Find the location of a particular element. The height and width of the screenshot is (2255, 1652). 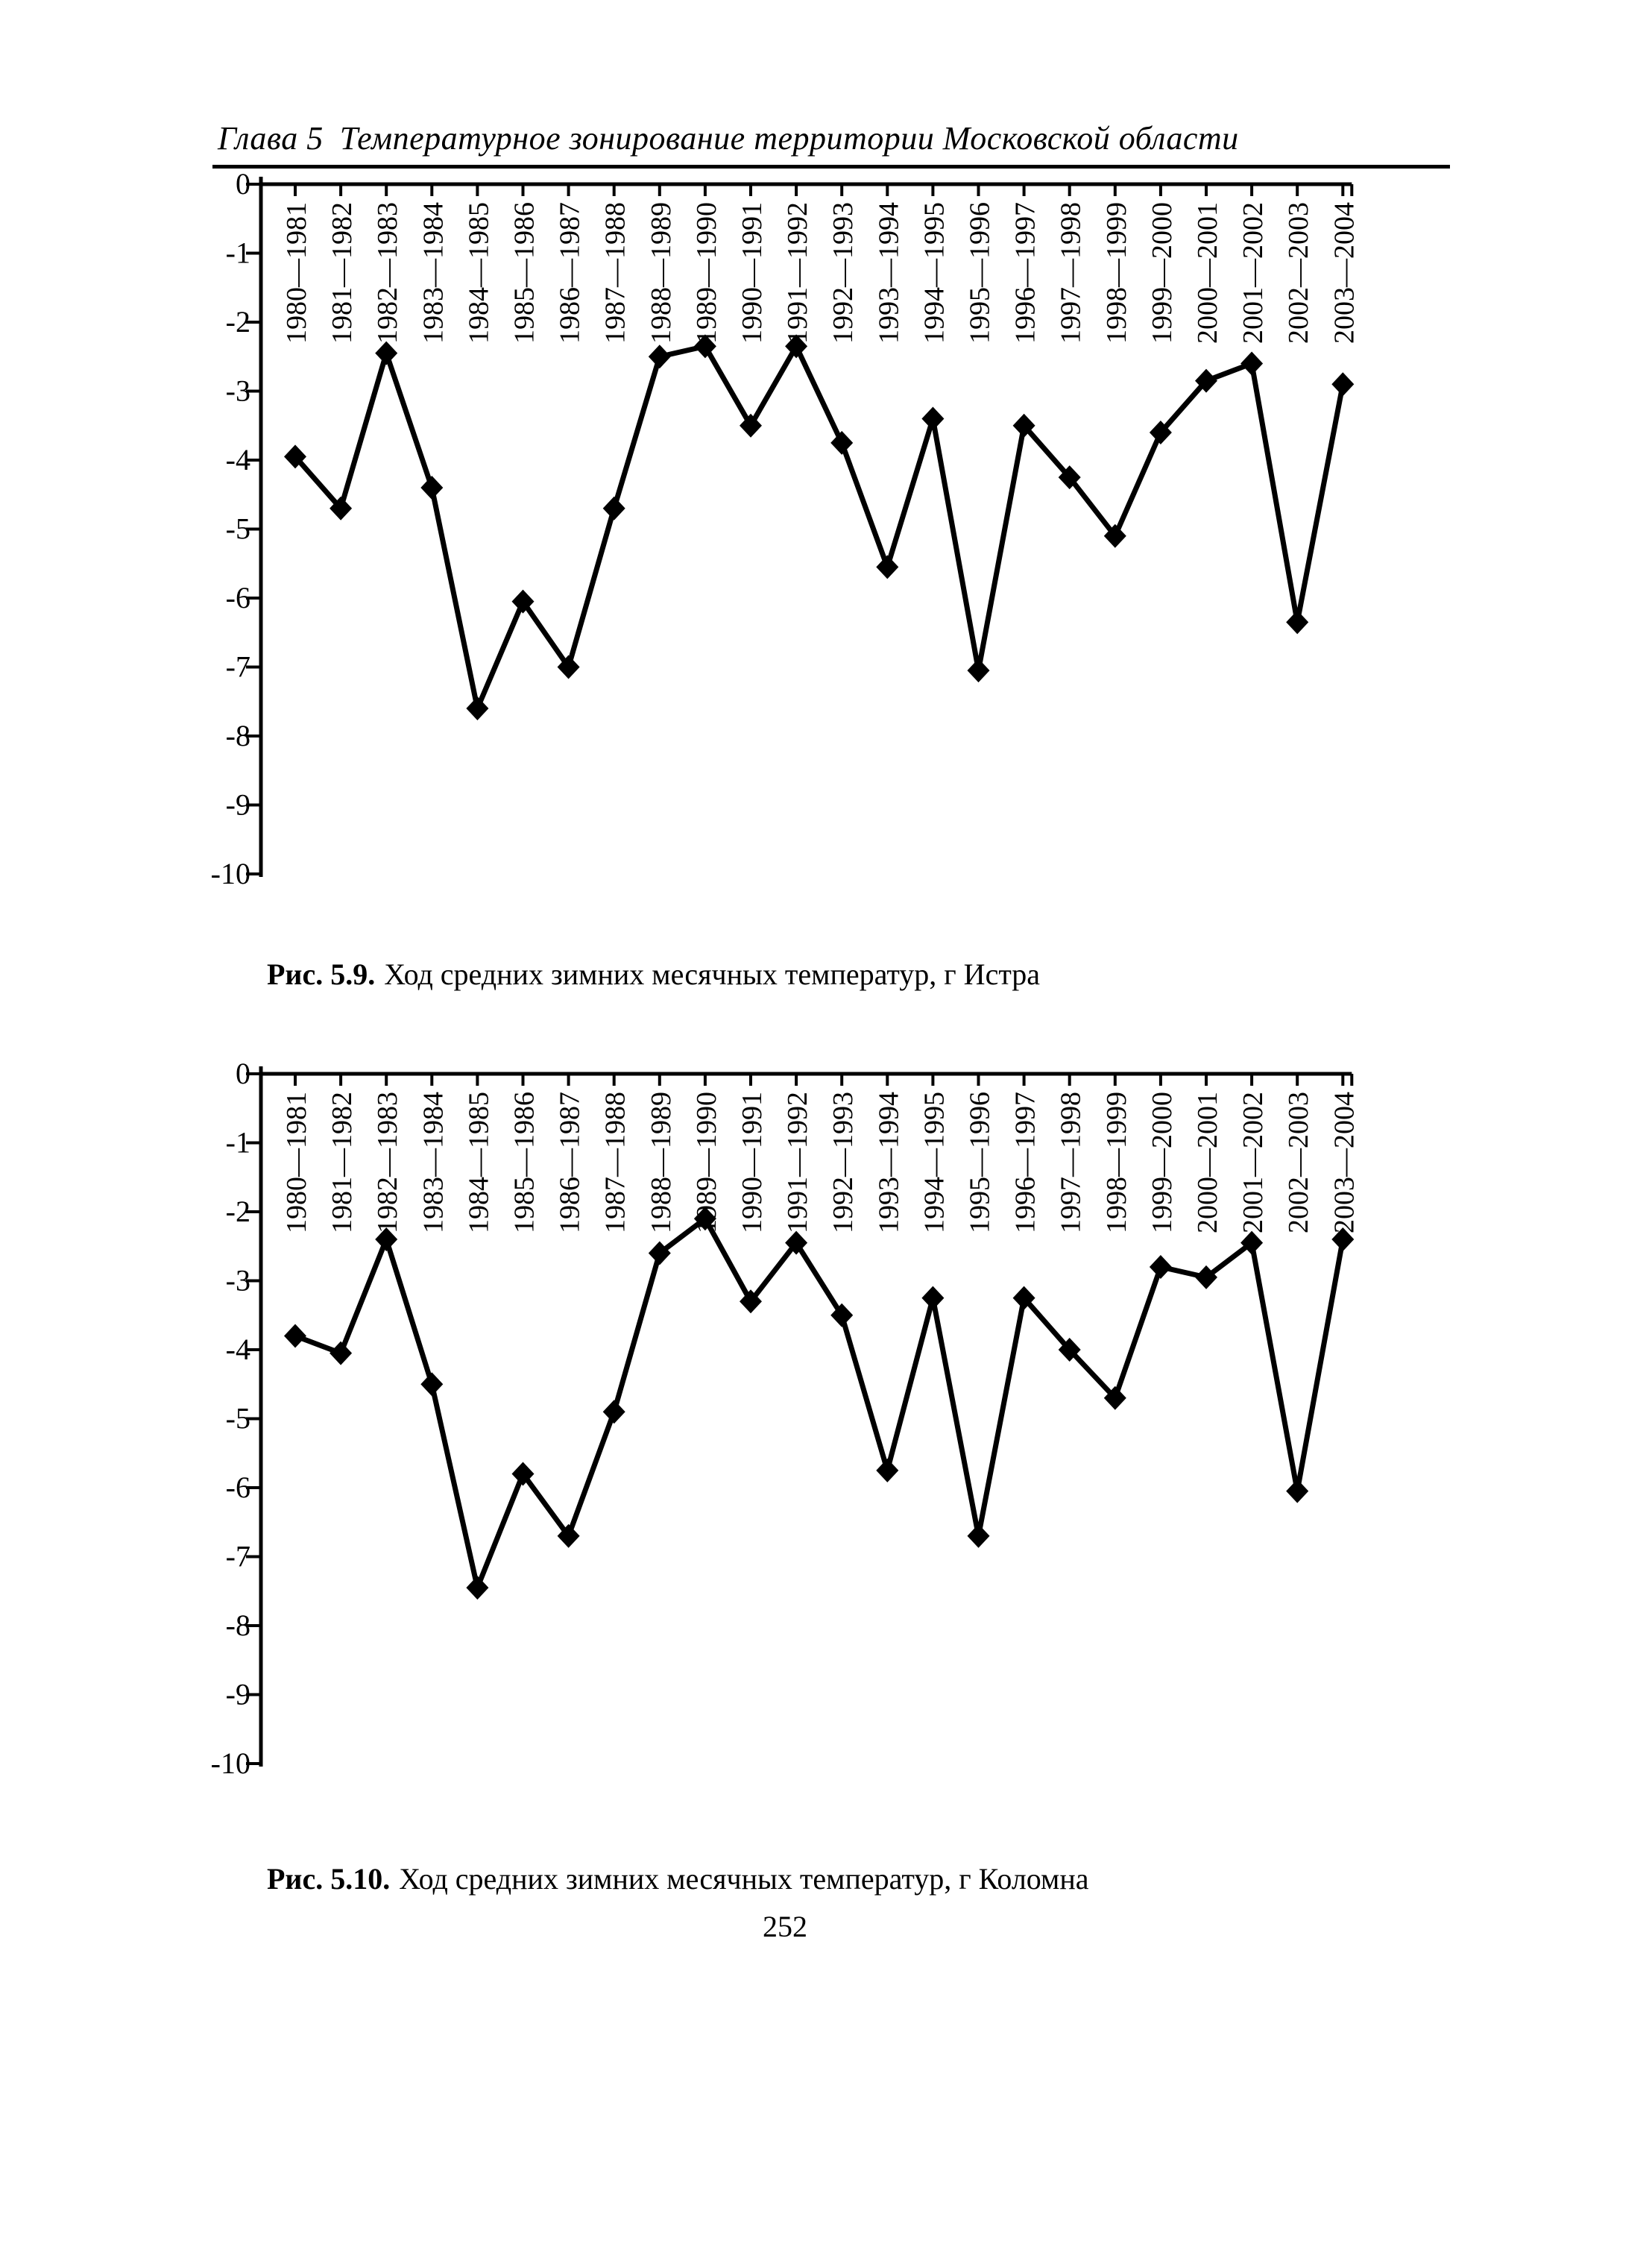

x-category-label: 2001—2002 is located at coordinates (1253, 273).